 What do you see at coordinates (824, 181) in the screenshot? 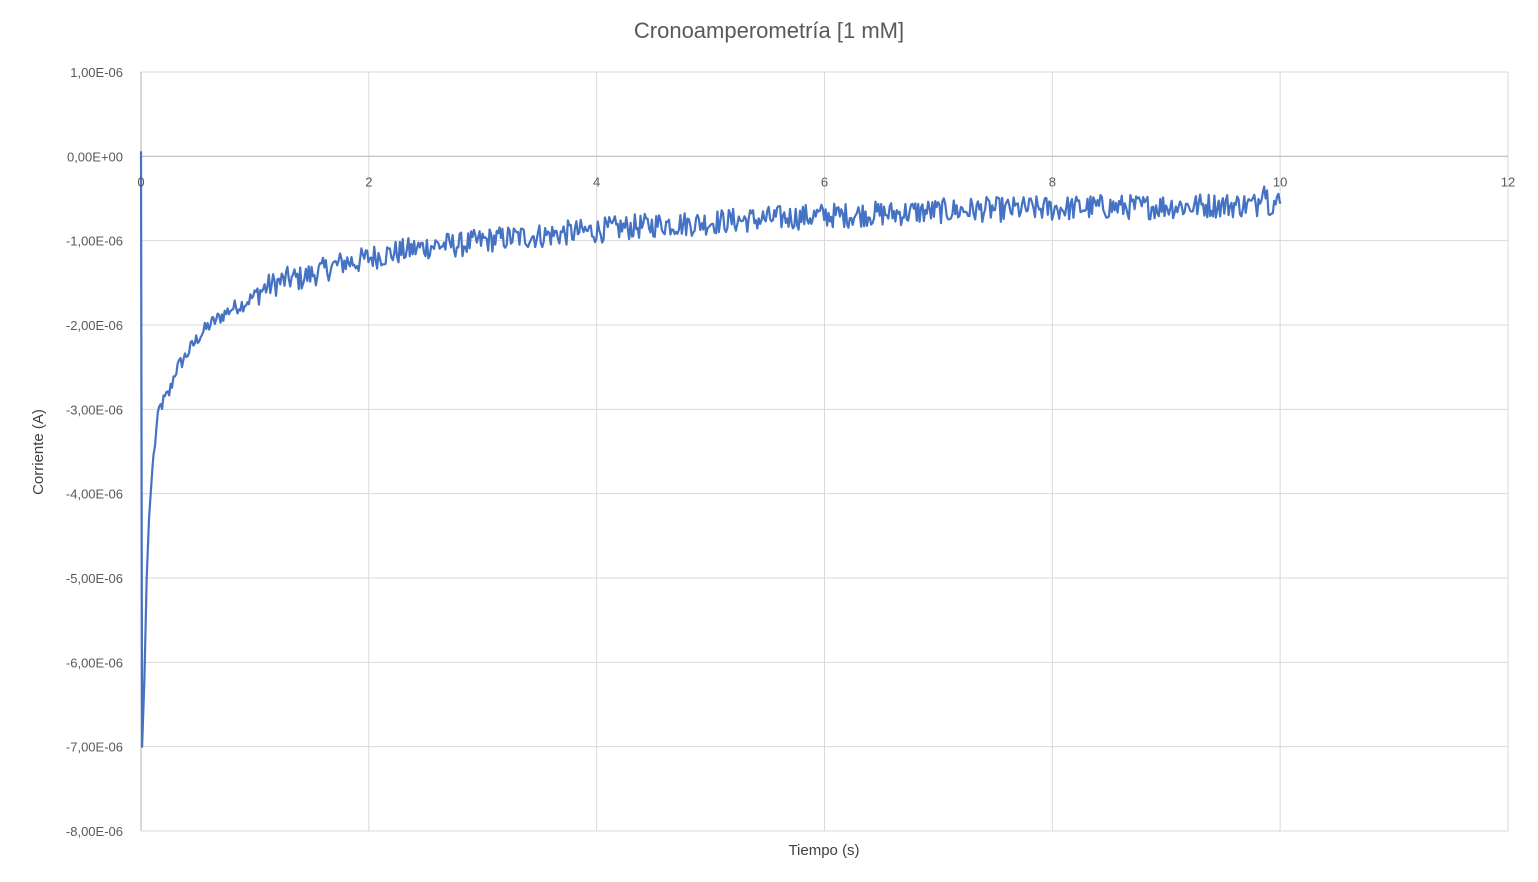
I see `x-tick-label: 6` at bounding box center [824, 181].